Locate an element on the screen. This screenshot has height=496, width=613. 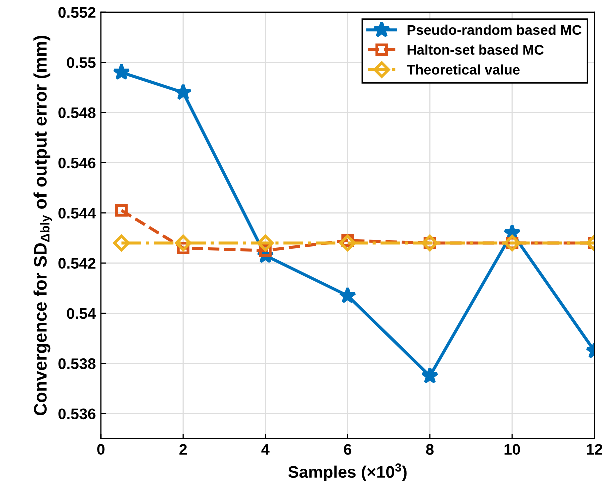
legend-label: Pseudo-random based MC is located at coordinates (495, 30).